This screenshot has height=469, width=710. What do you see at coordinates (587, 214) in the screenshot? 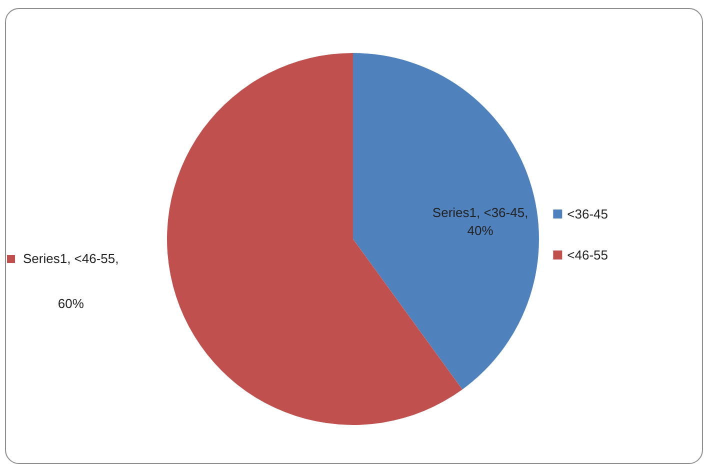
I see `legend-label: <36-45` at bounding box center [587, 214].